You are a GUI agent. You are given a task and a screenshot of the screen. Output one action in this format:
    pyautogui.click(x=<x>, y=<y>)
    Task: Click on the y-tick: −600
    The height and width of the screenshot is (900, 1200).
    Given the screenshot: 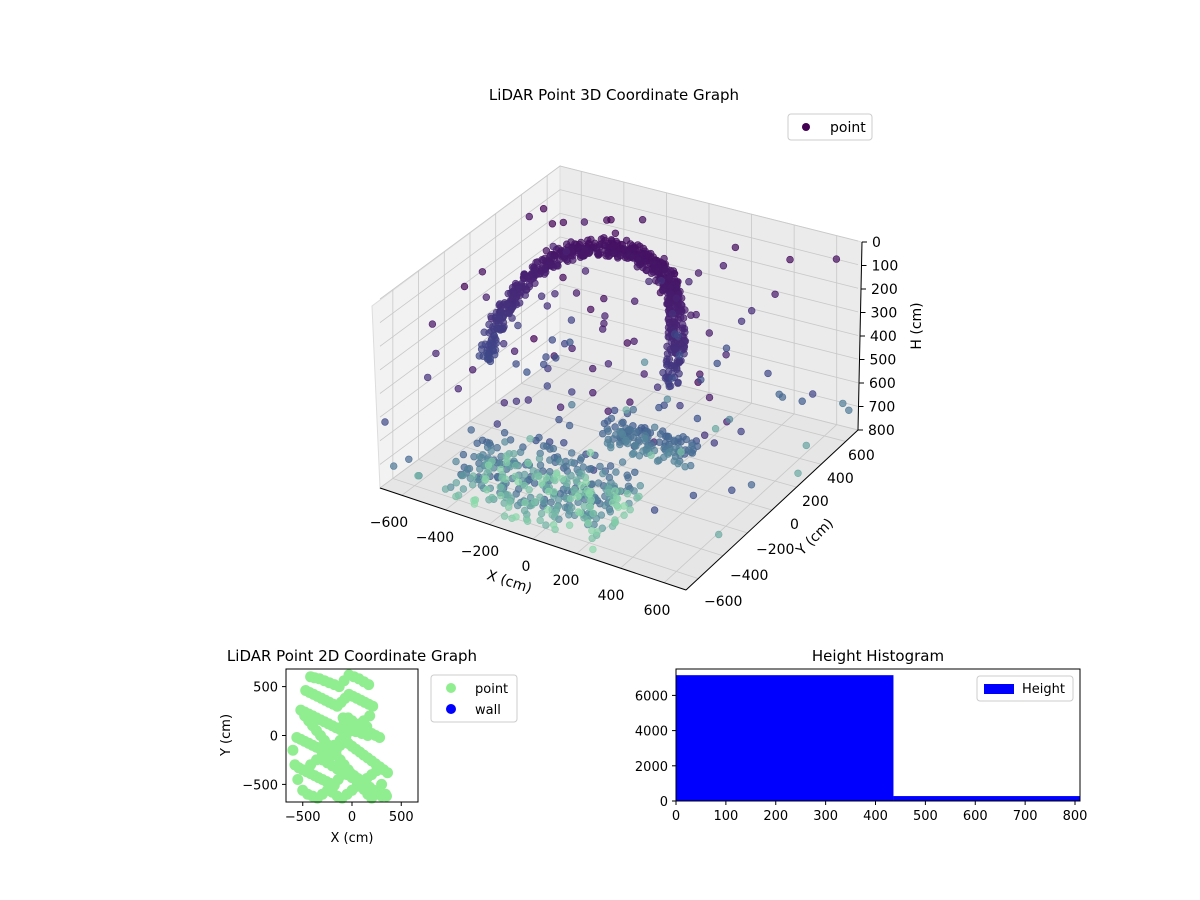 What is the action you would take?
    pyautogui.click(x=723, y=602)
    